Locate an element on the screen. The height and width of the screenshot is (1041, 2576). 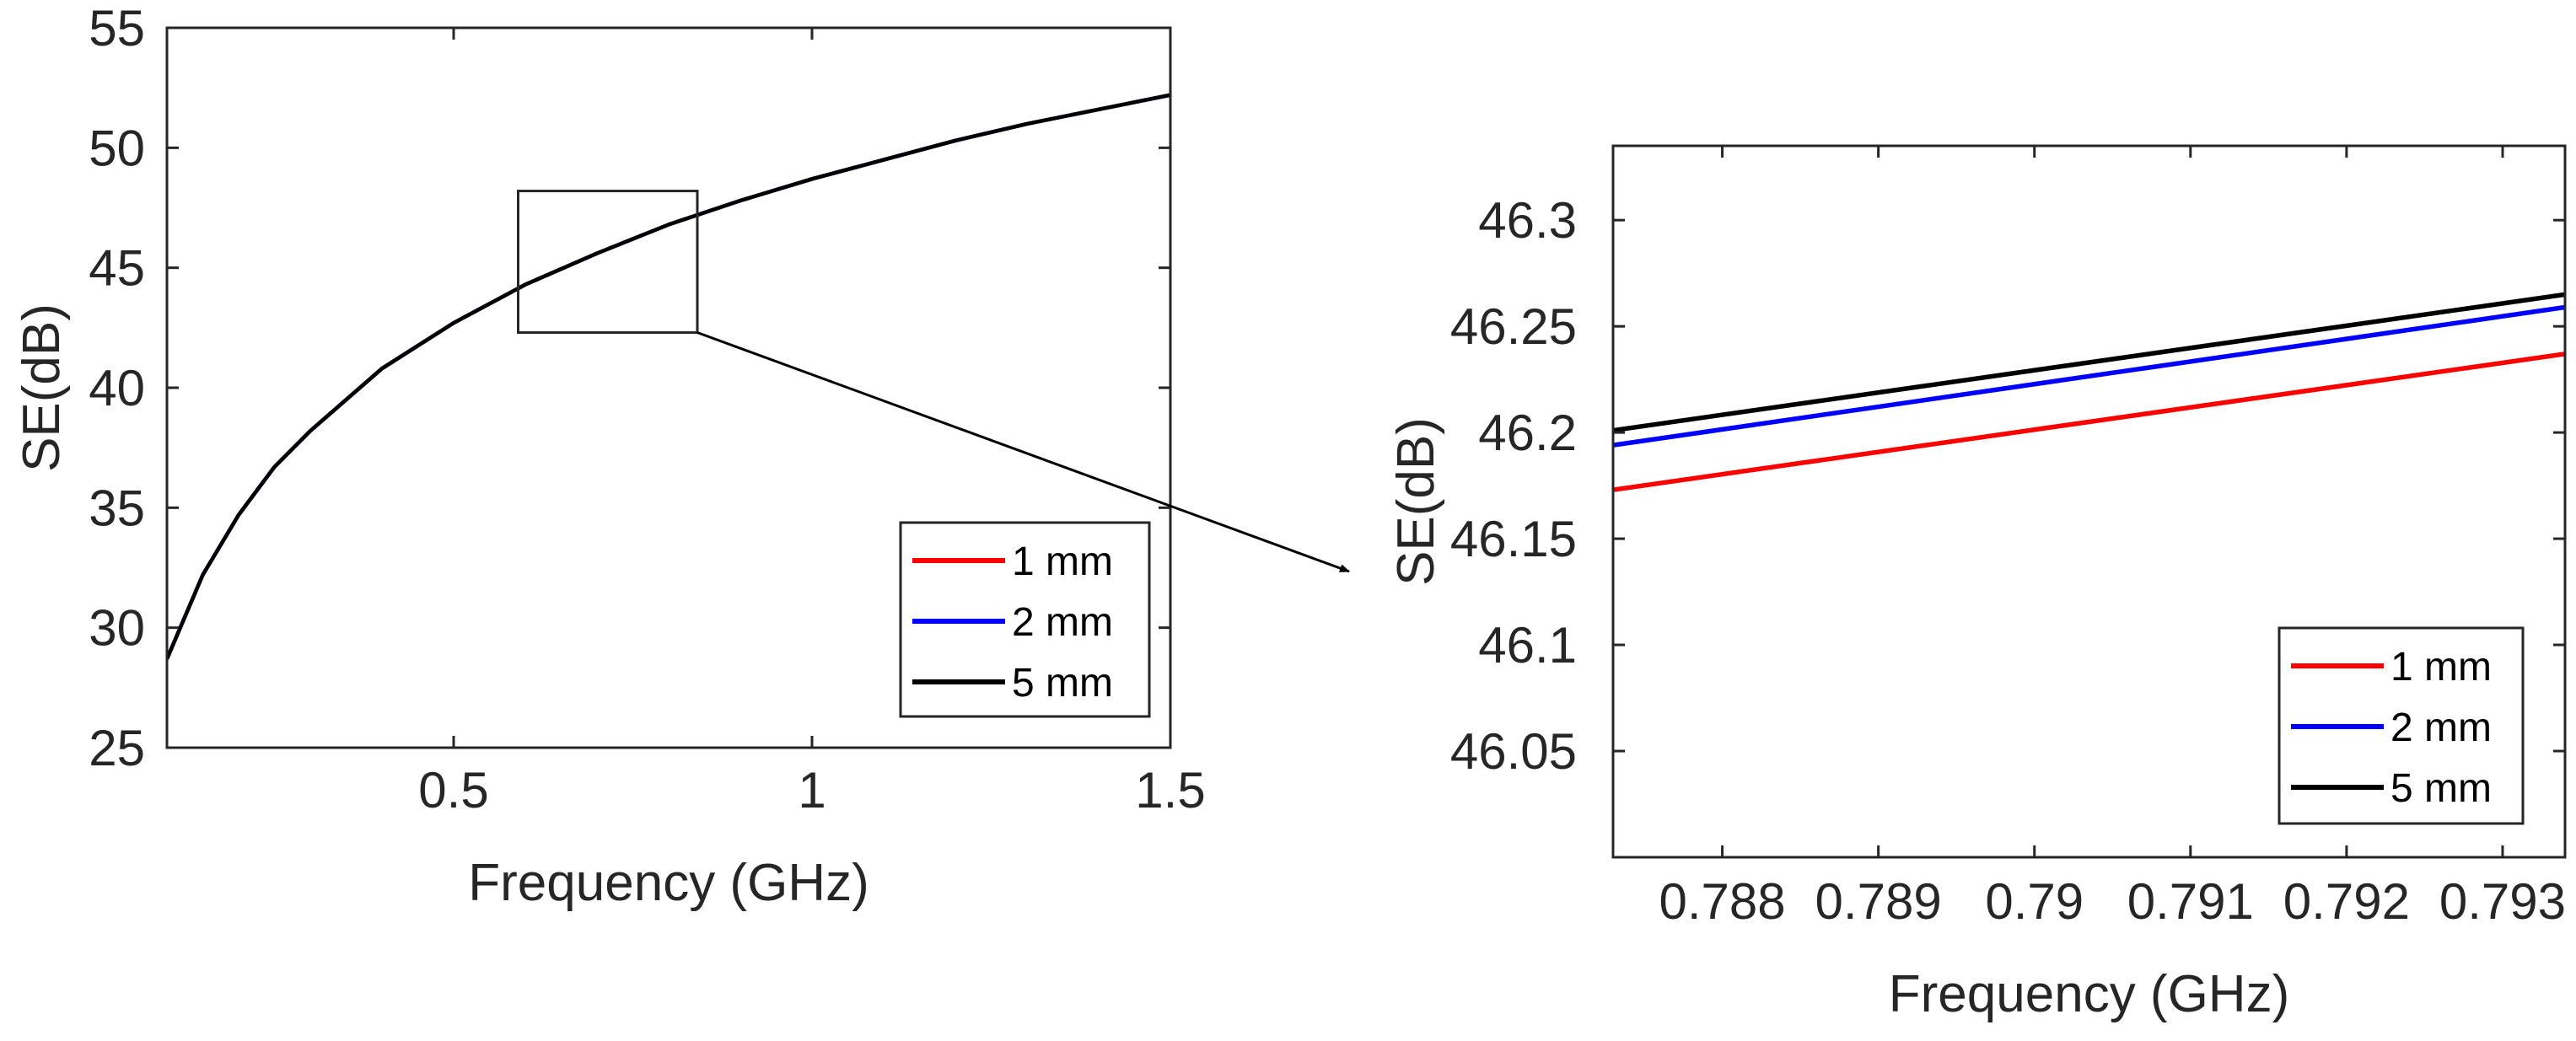
x-tick-label: 0.789 is located at coordinates (1878, 902).